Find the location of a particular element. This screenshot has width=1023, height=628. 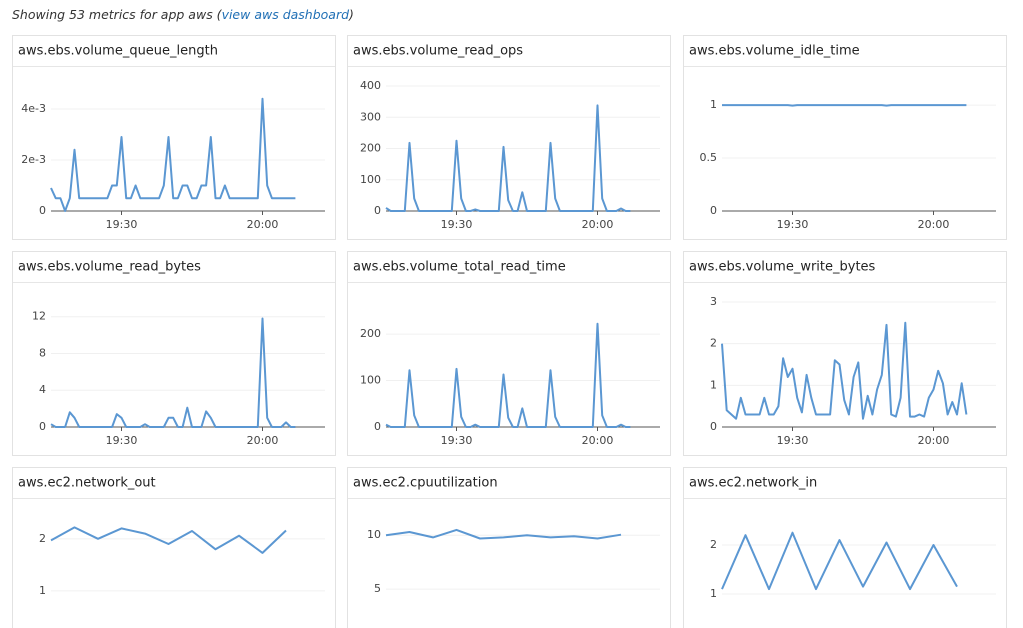

y-tick-label: 3 is located at coordinates (713, 301).